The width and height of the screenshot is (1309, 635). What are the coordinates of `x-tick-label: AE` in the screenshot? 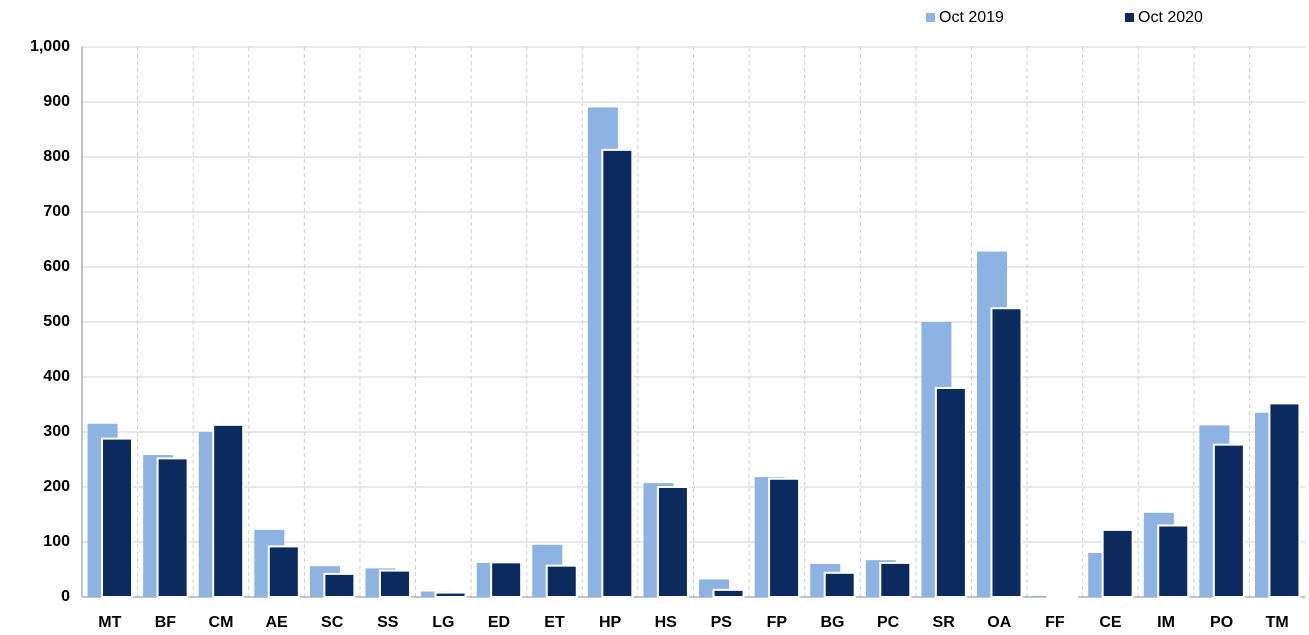 It's located at (276, 622).